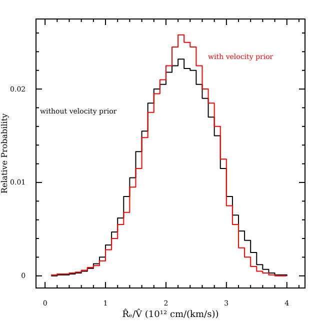 The image size is (327, 323). What do you see at coordinates (170, 314) in the screenshot?
I see `x-axis-title: R̂ₑ/V̂ (10¹² cm/(km/s))` at bounding box center [170, 314].